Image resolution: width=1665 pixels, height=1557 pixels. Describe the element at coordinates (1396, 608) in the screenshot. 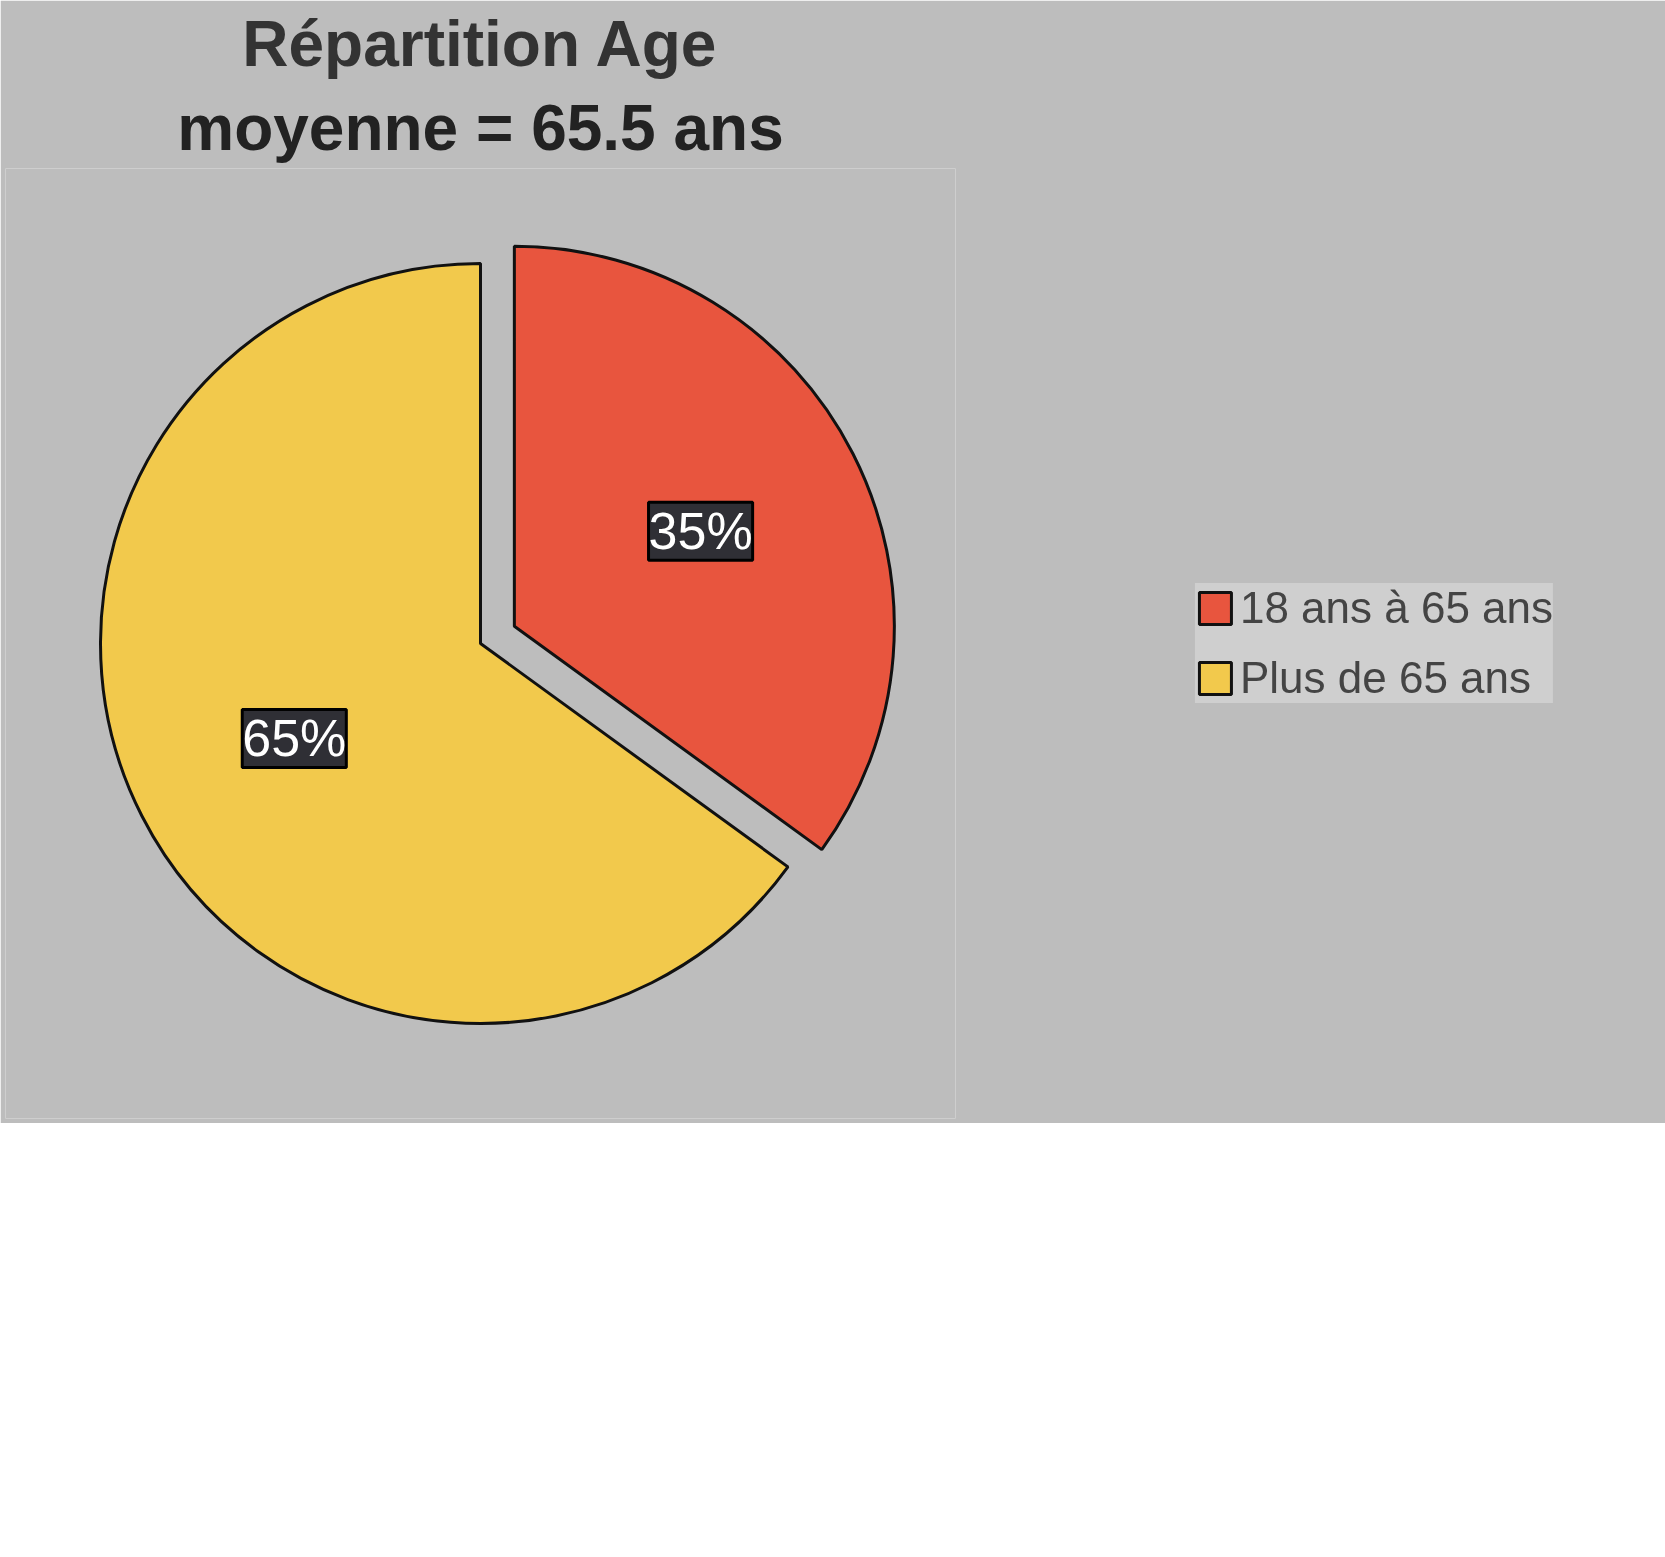

I see `legend-label: 18 ans à 65 ans` at that location.